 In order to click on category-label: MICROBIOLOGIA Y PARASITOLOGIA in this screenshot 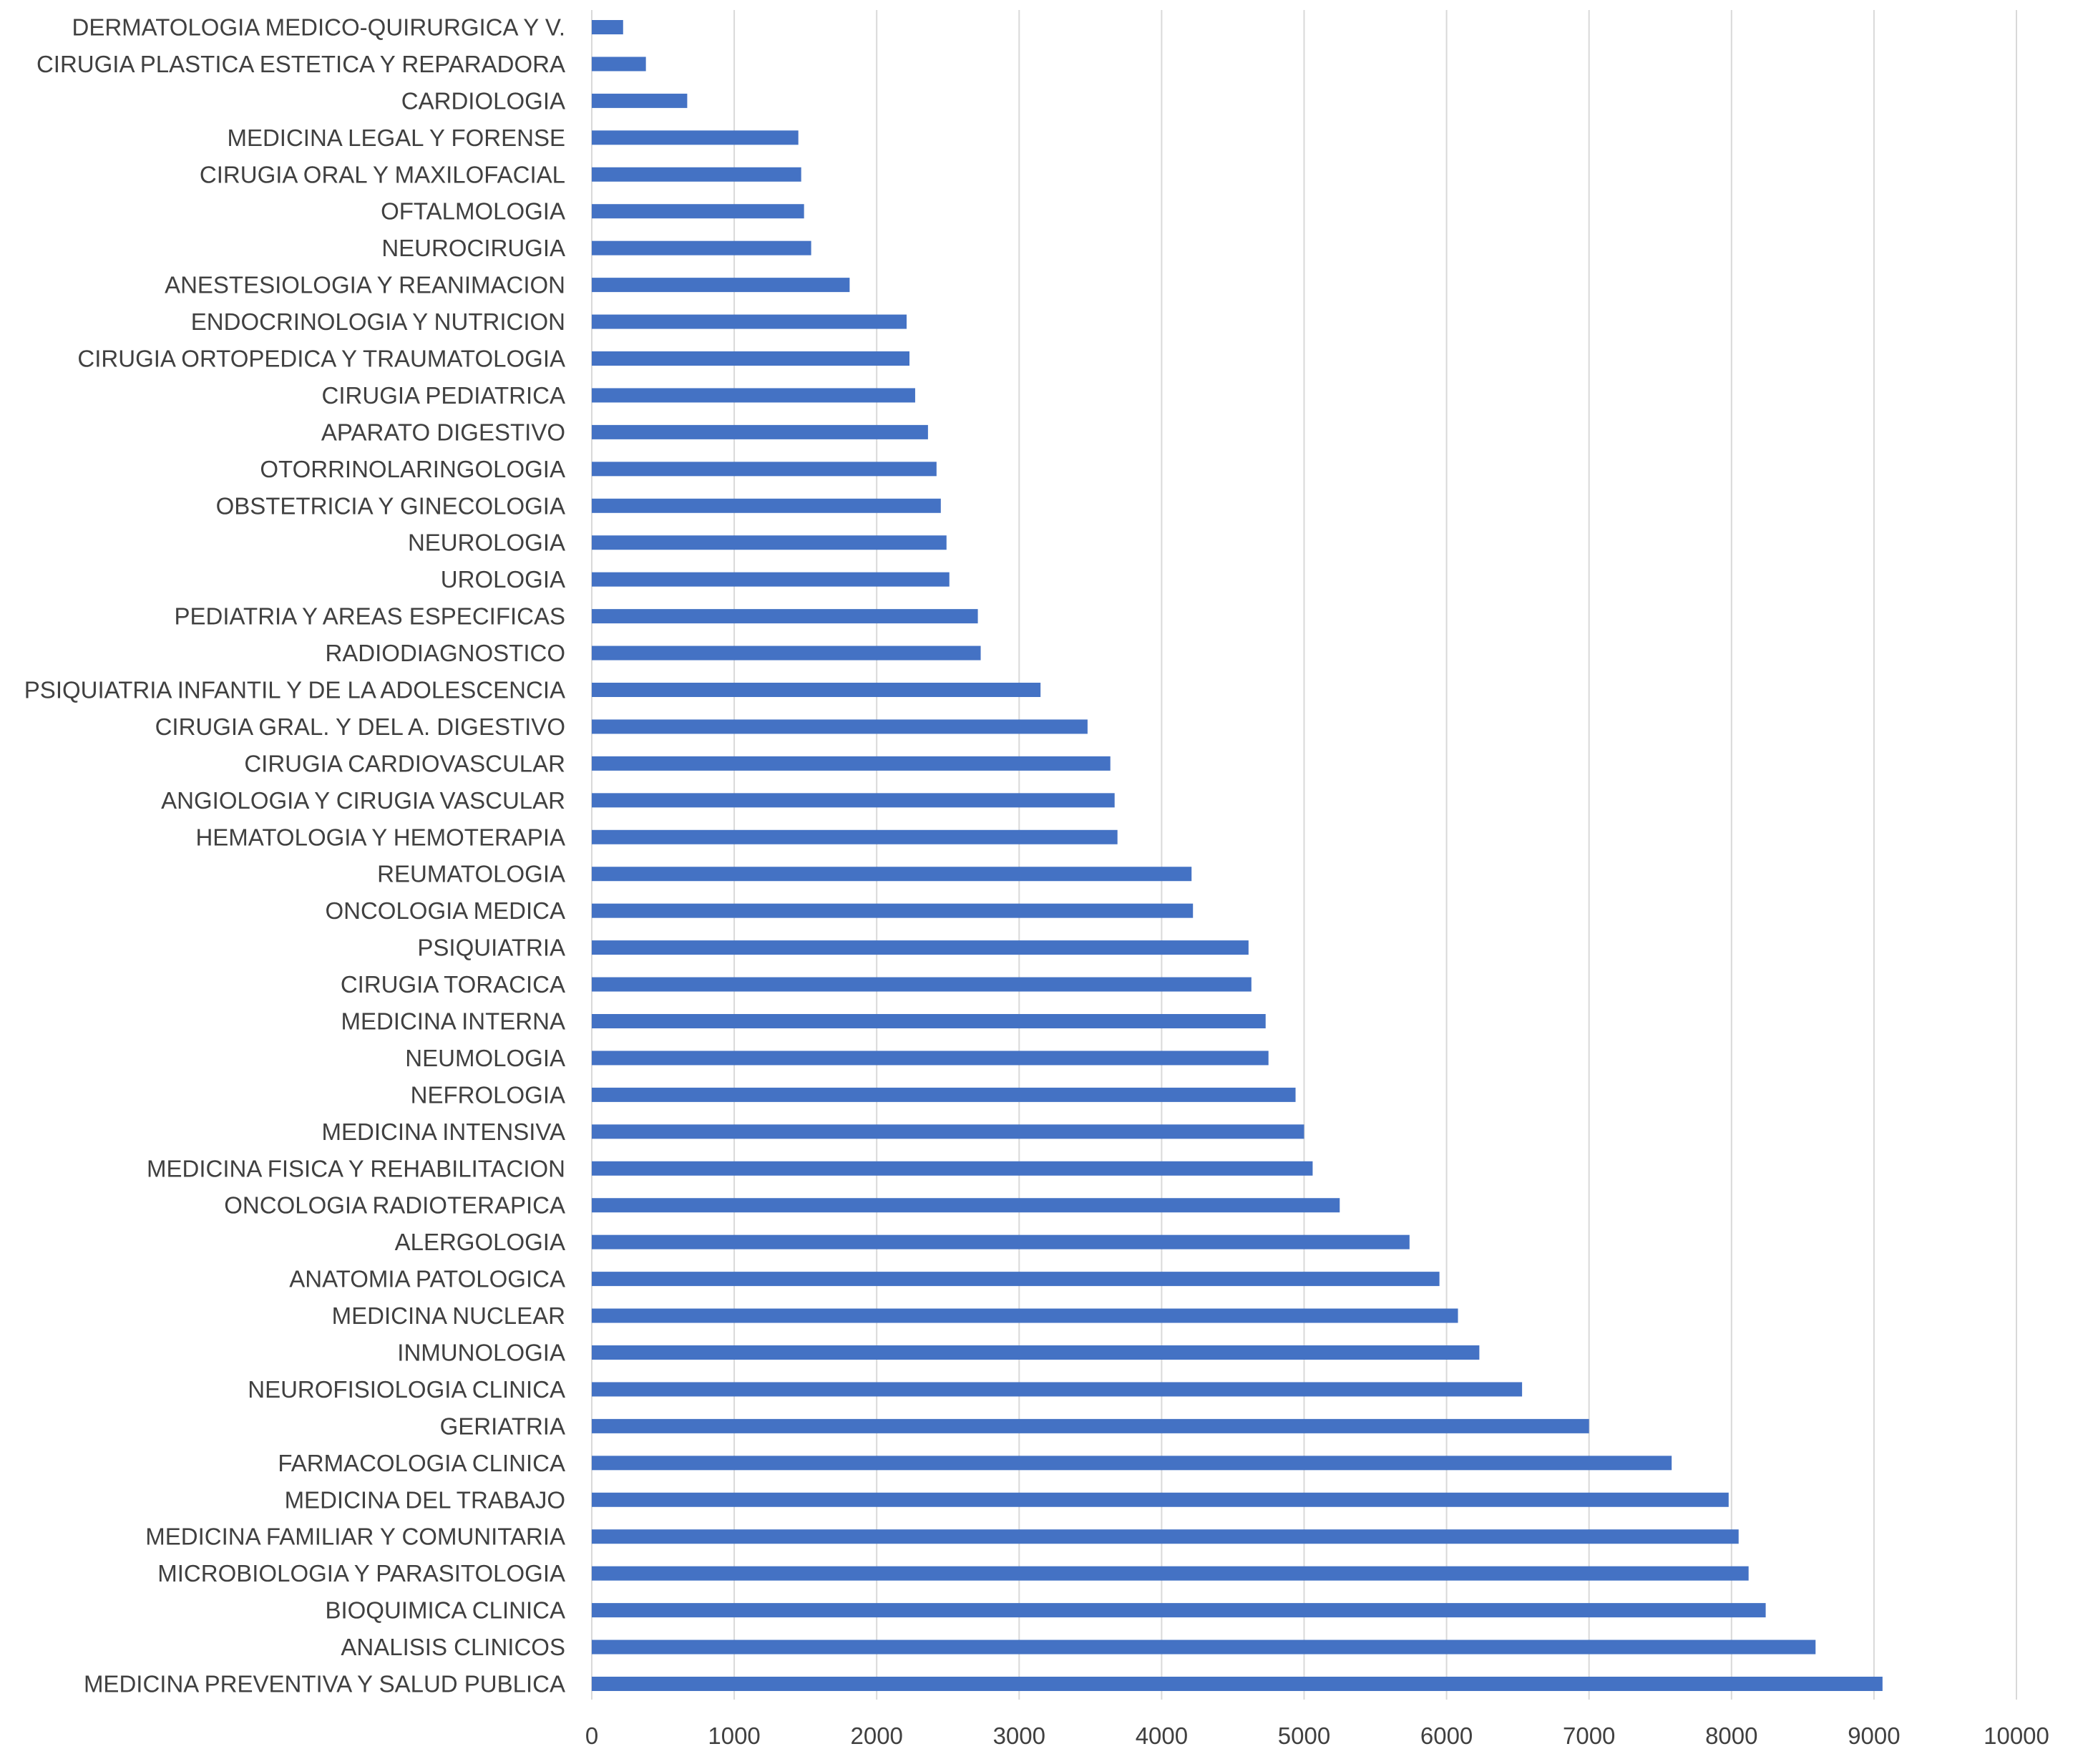, I will do `click(361, 1573)`.